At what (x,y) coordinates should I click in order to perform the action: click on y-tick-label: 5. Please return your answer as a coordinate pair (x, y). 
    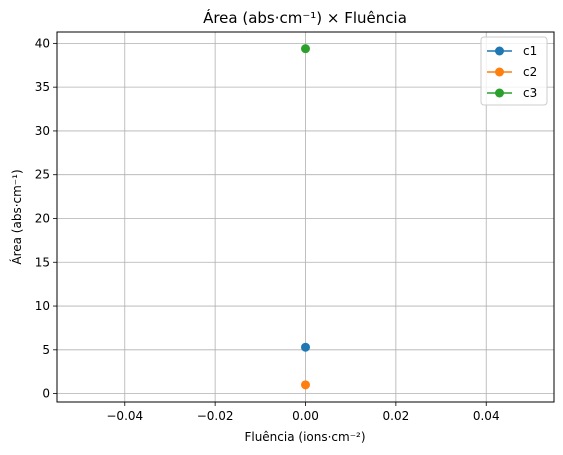
    Looking at the image, I should click on (46, 350).